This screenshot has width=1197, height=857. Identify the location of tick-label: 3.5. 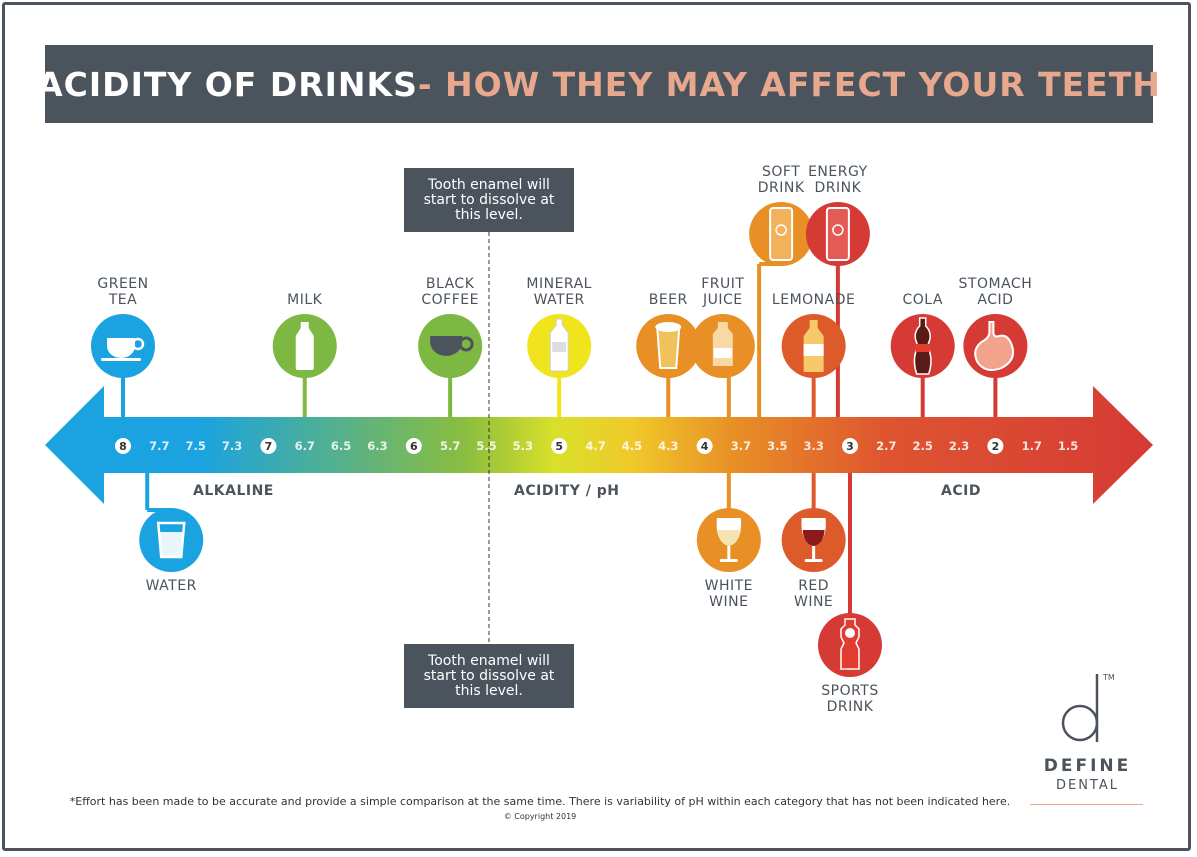
(777, 446).